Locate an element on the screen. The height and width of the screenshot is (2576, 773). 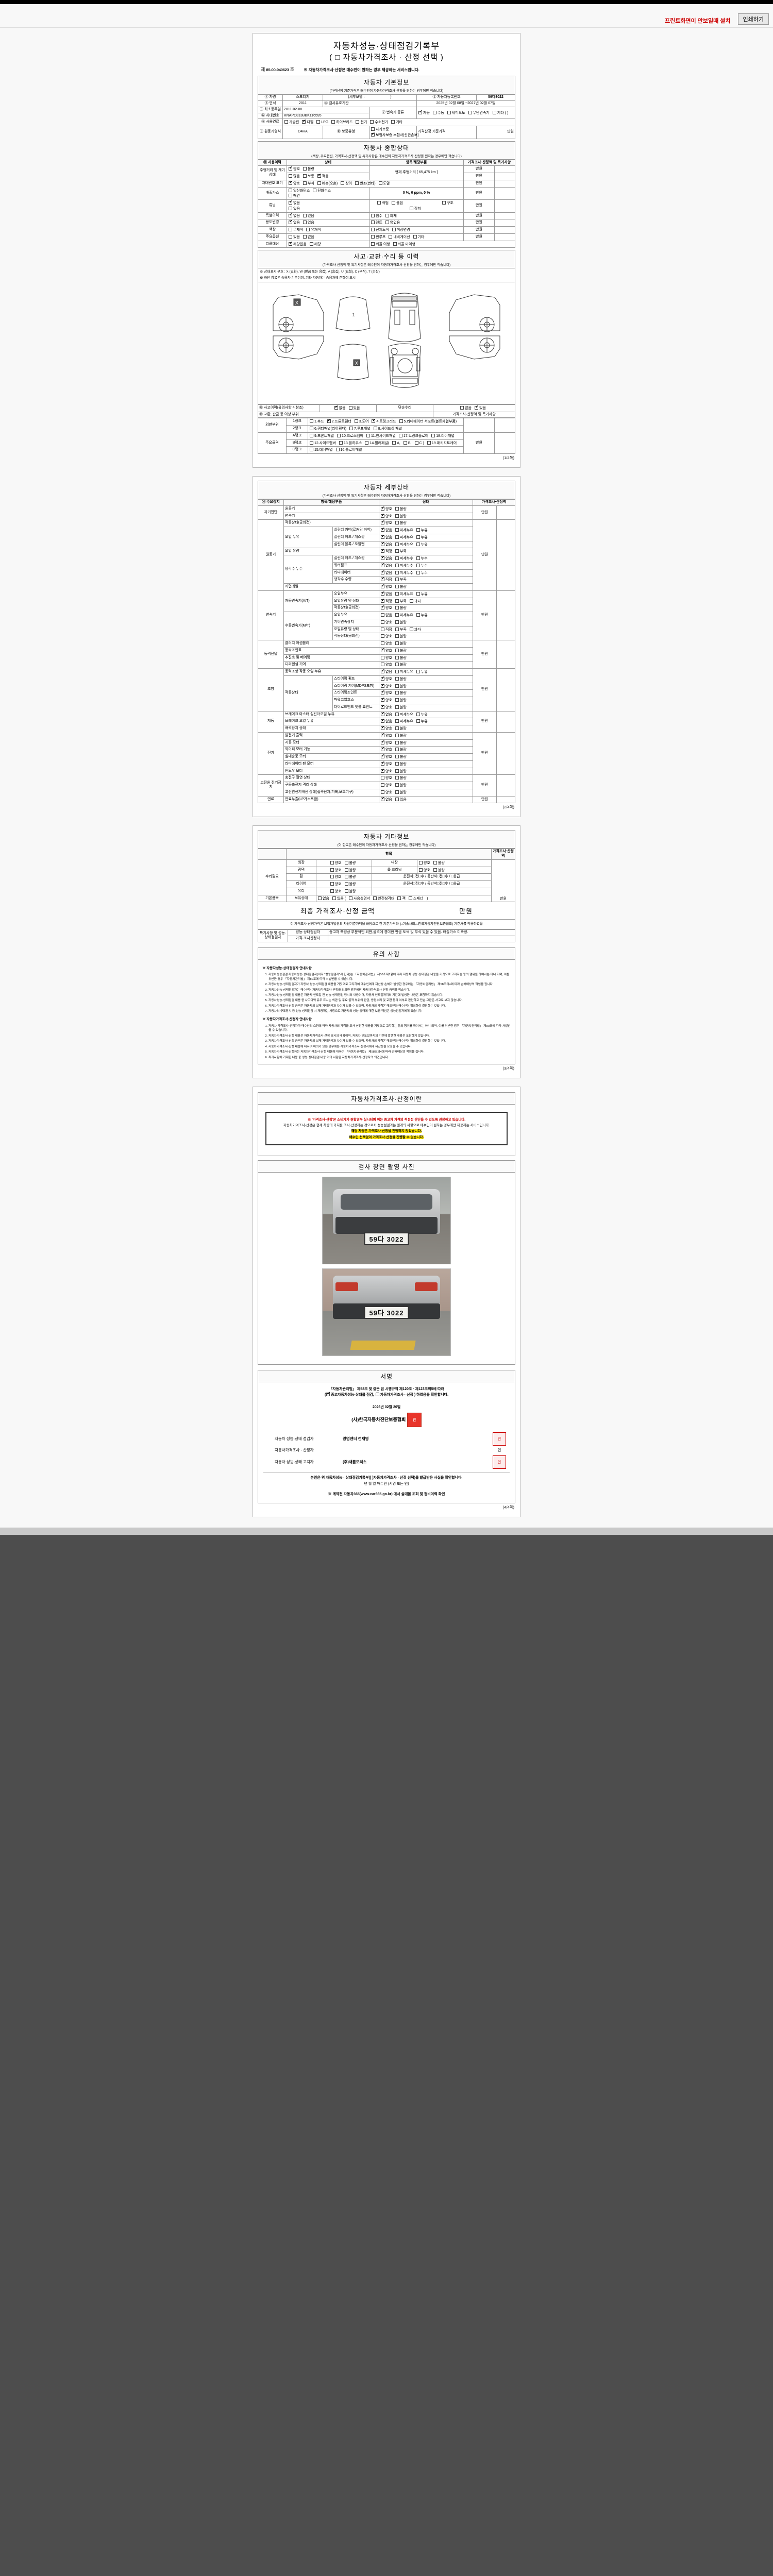
state-option: 훼손(오손) is located at coordinates (327, 184).